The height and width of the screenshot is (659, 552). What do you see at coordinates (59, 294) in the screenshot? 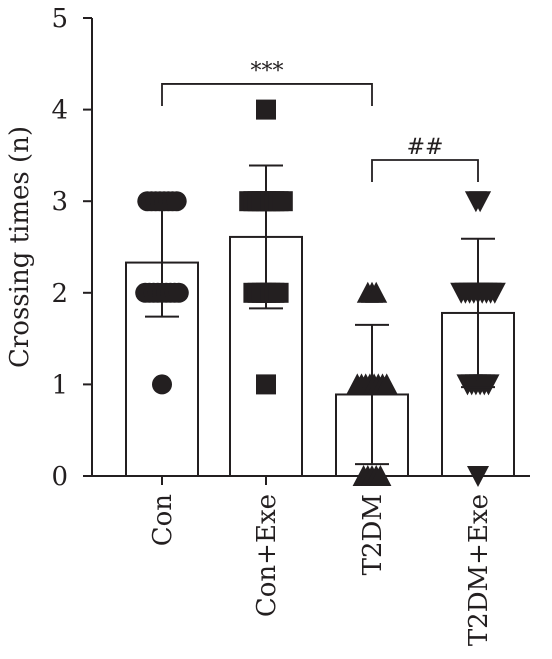
I see `y-tick-label: 2` at bounding box center [59, 294].